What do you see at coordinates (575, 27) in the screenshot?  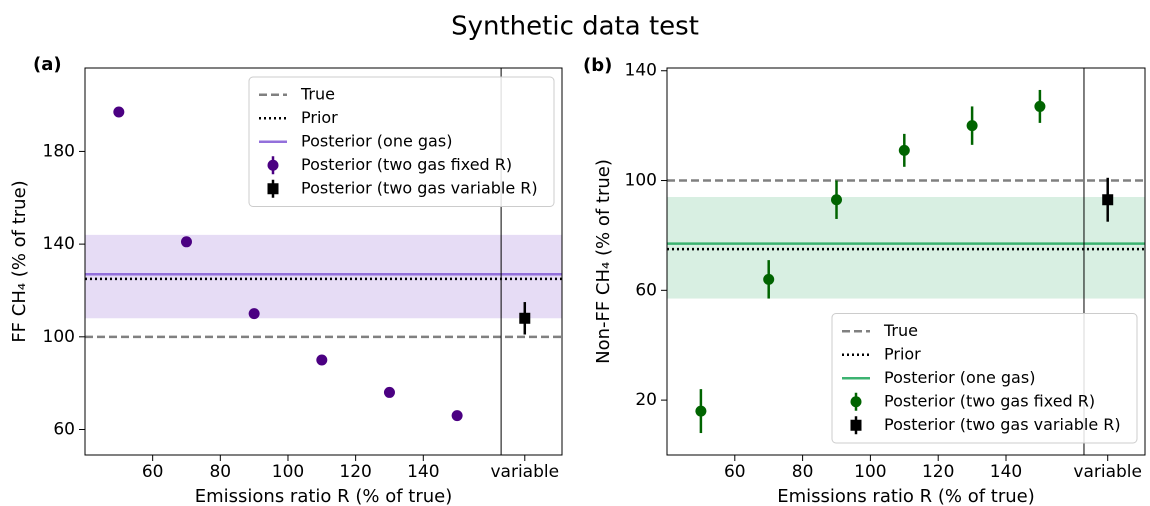 I see `figure-title: Synthetic data test` at bounding box center [575, 27].